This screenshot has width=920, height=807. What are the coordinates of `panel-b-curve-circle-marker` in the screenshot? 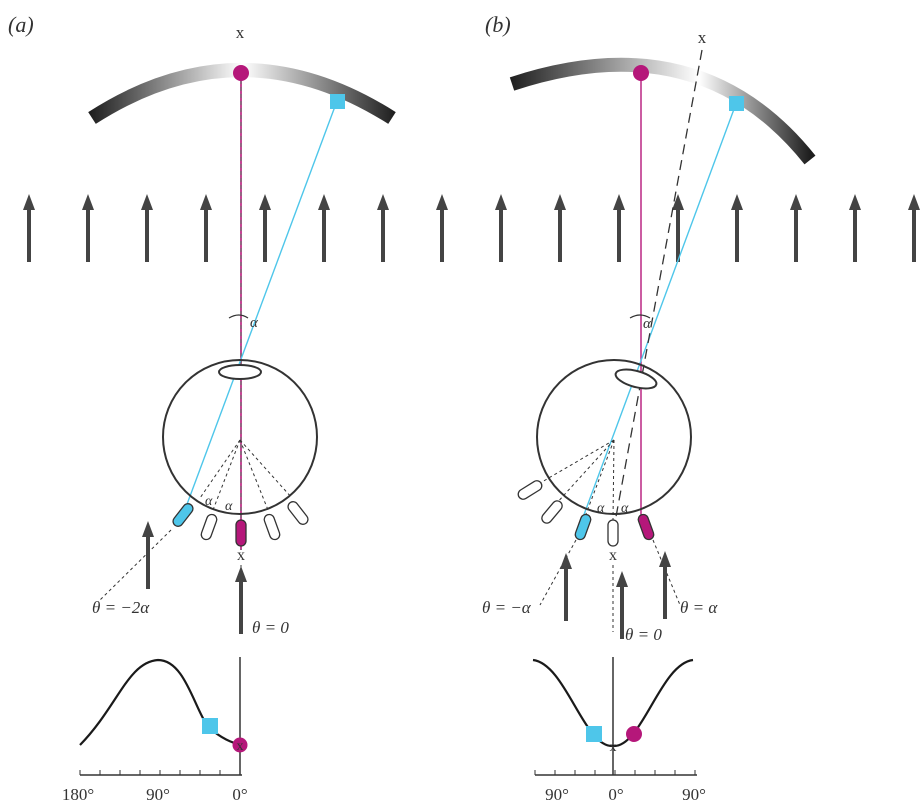 It's located at (634, 734).